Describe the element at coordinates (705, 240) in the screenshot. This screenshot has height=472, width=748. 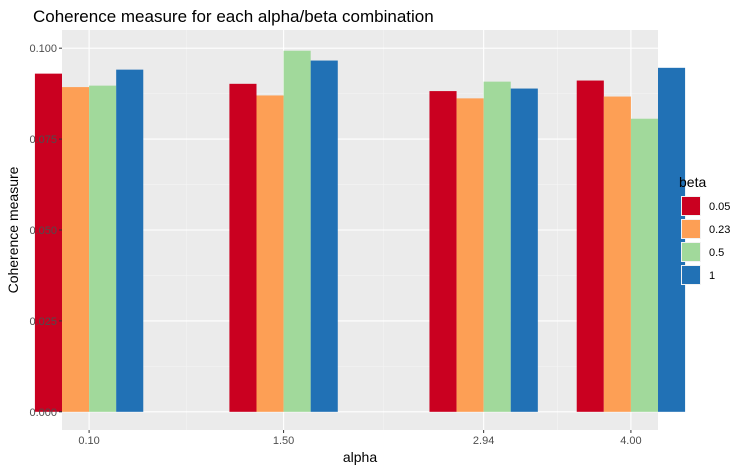
I see `legend-items: 0.05 0.23 0.5 1` at that location.